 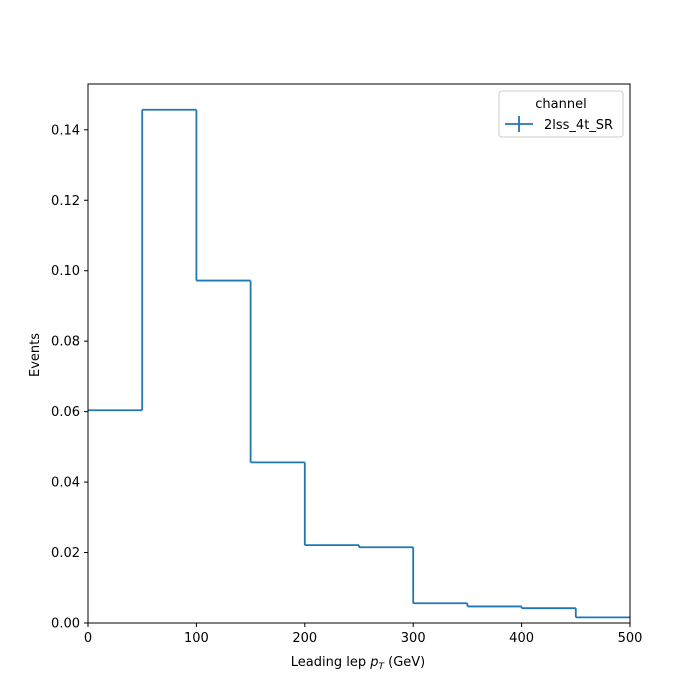 I want to click on x-axis-label: Leading lep pT (GeV), so click(x=358, y=663).